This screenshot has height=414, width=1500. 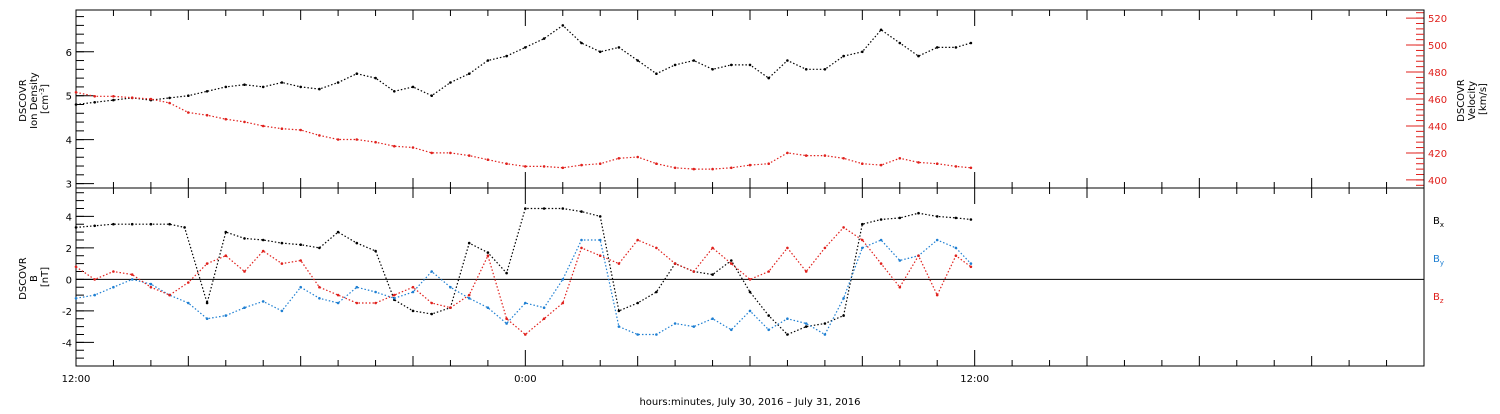 What do you see at coordinates (1437, 19) in the screenshot?
I see `velocity-tick-label: 520` at bounding box center [1437, 19].